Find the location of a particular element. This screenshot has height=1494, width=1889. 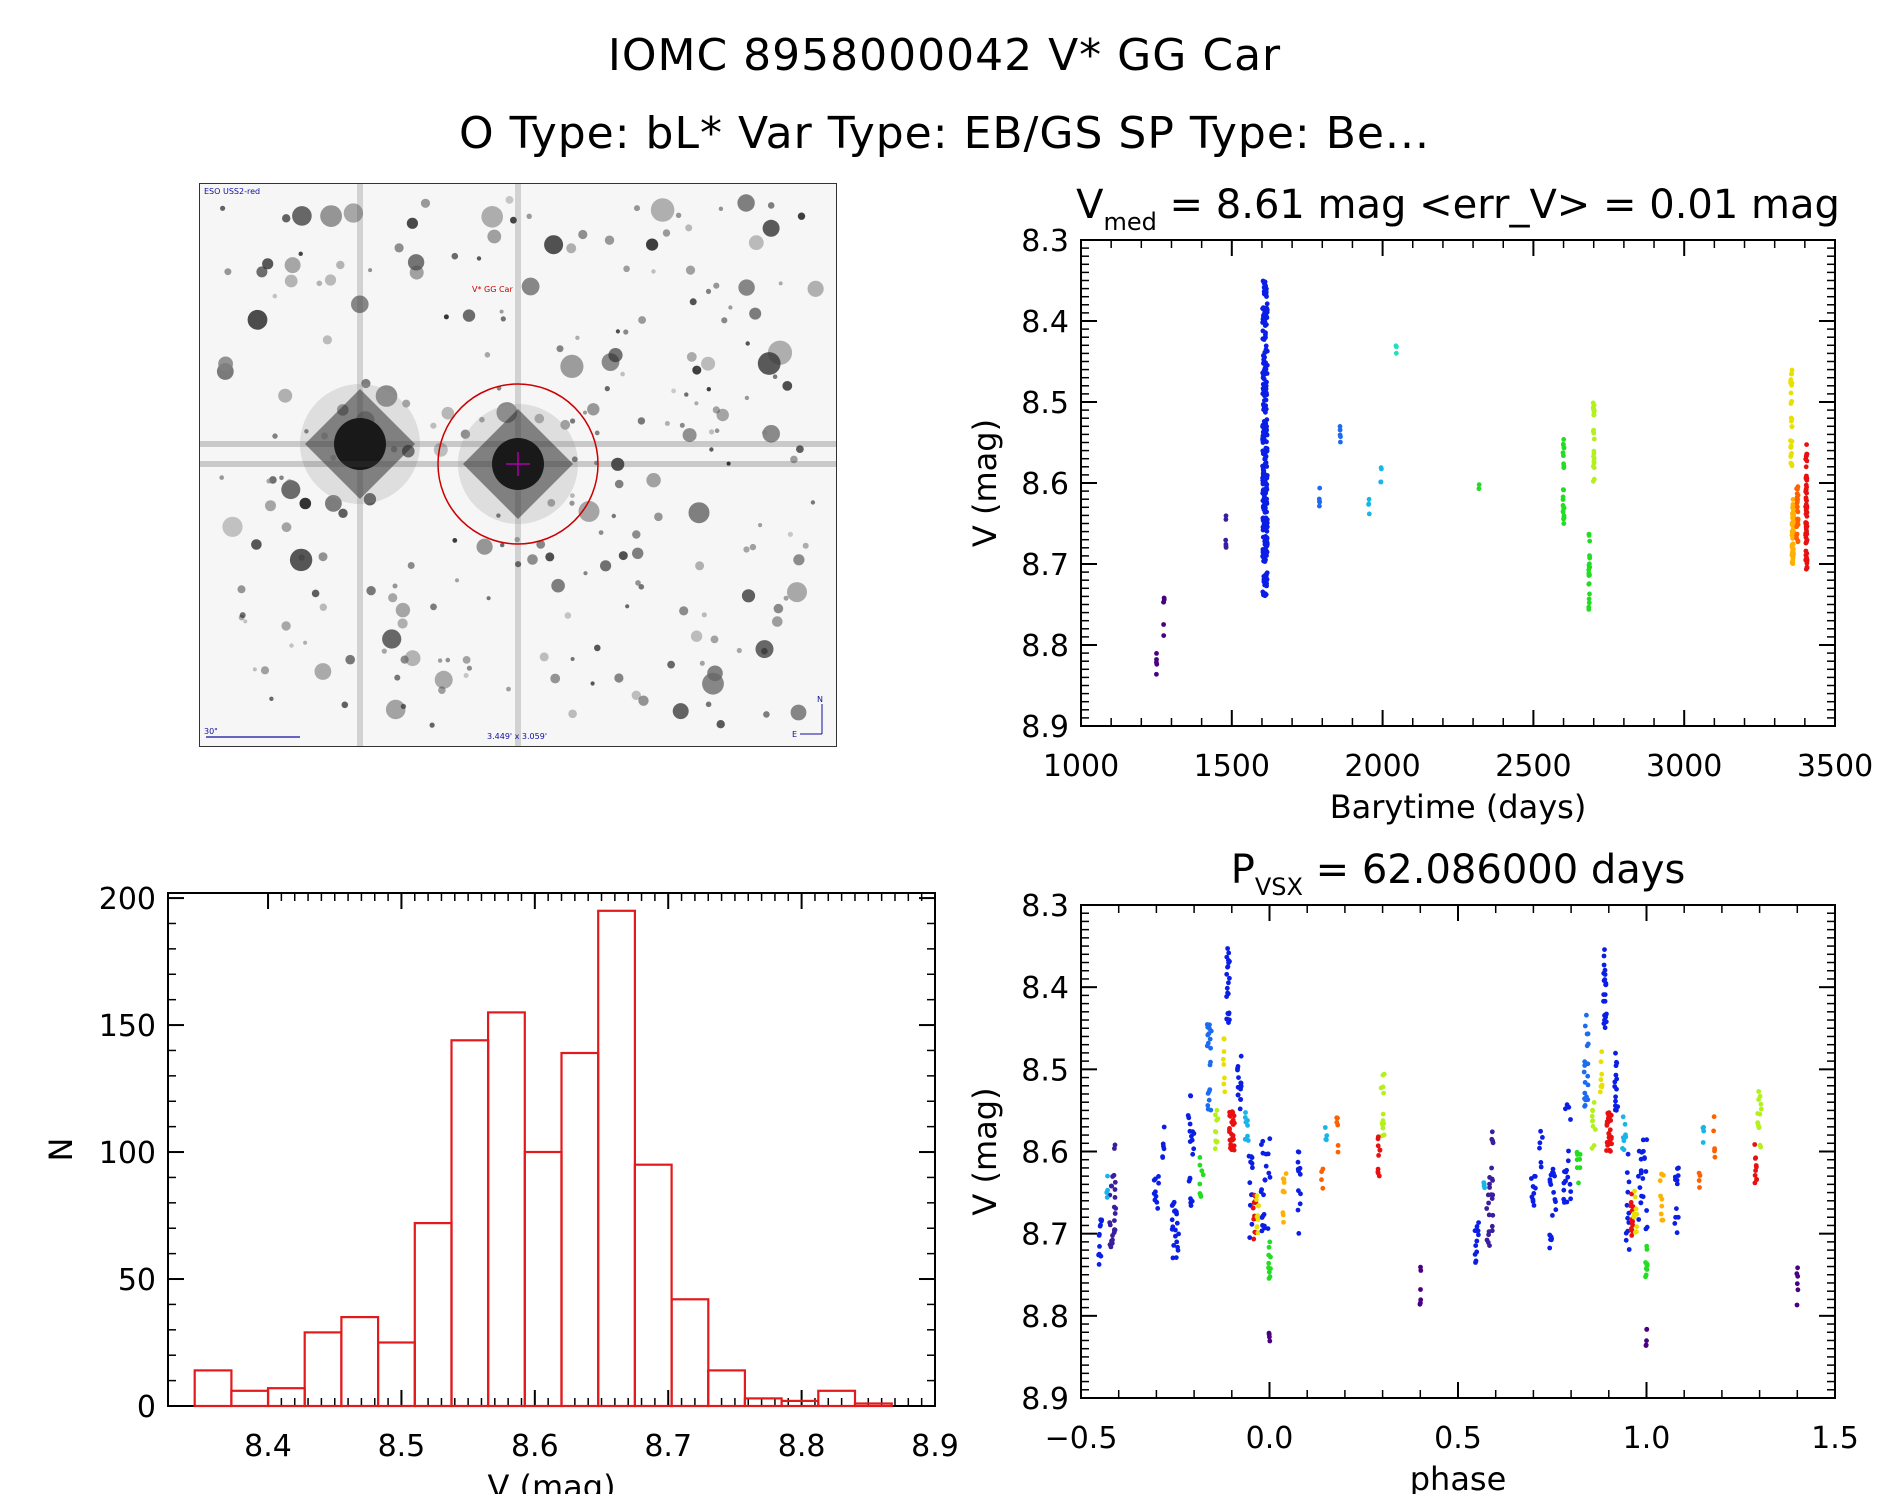

histogram-xtick-label: 8.5 is located at coordinates (402, 1446).